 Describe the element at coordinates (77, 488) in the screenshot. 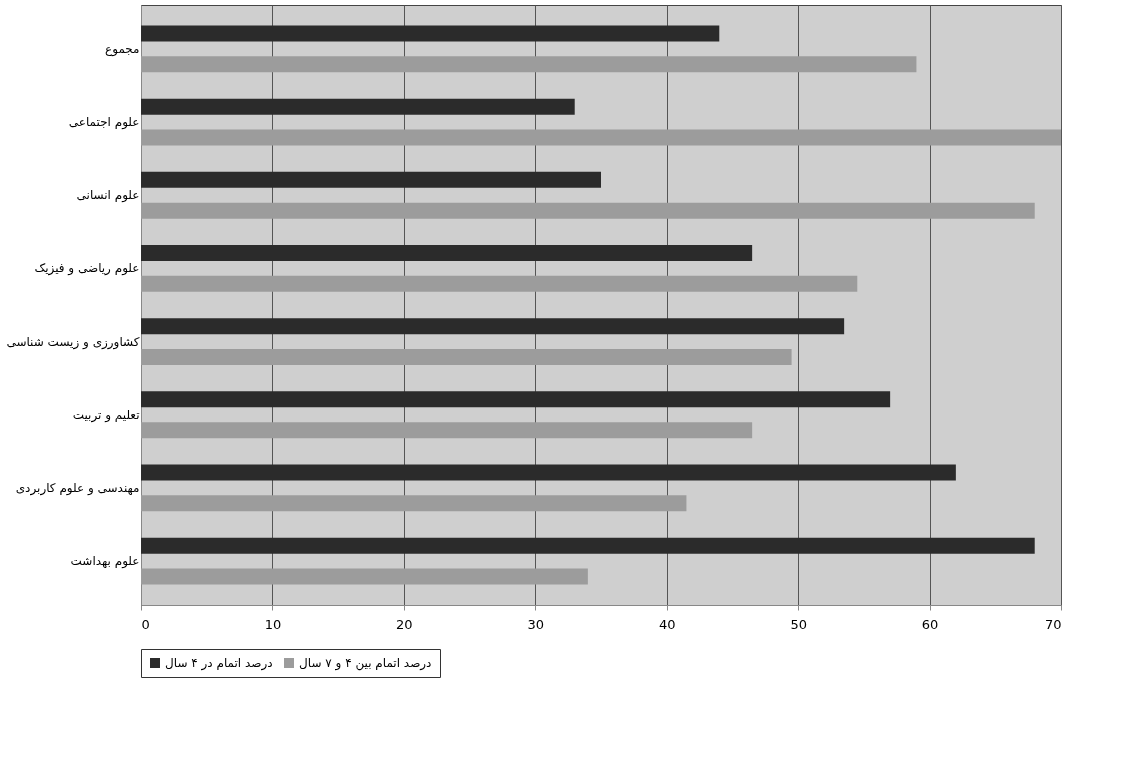

I see `y-tick-label: مهندسی و علوم کاربردی` at that location.